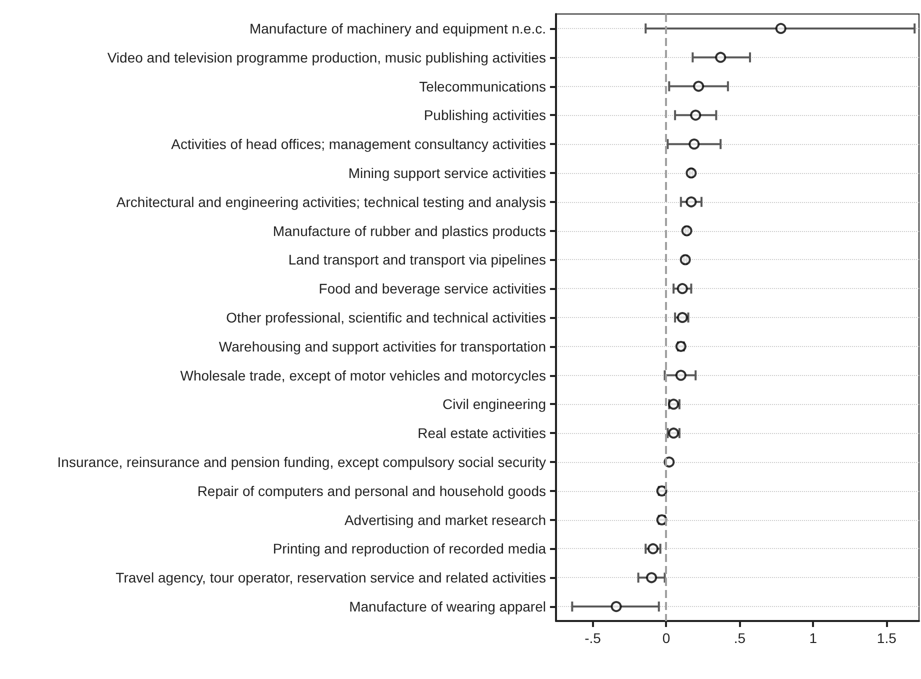  I want to click on y-tick-label: Video and television programme production, music publishing activities, so click(326, 57).